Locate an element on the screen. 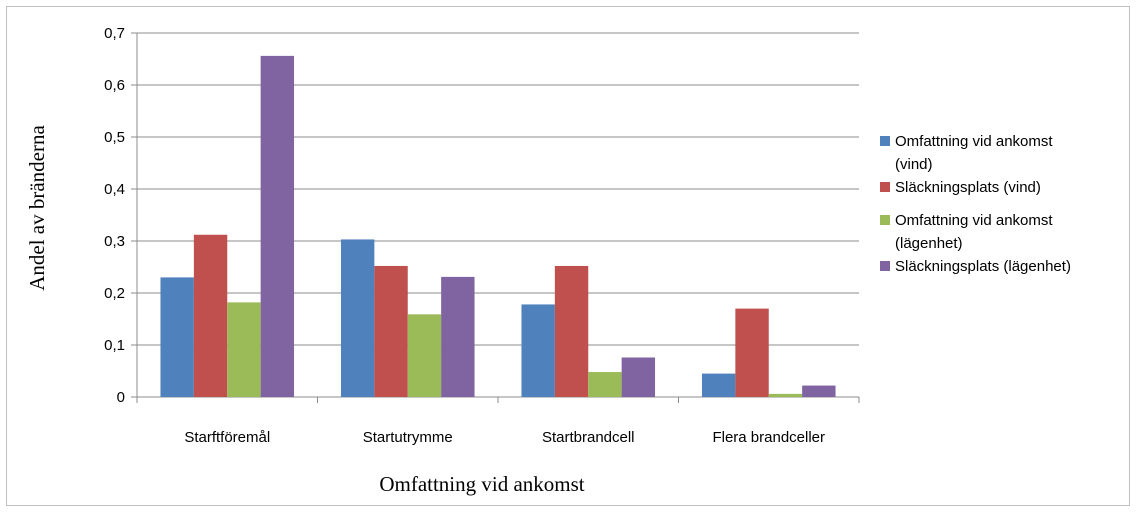 The height and width of the screenshot is (512, 1136). y-tick-label: 0,1 is located at coordinates (114, 345).